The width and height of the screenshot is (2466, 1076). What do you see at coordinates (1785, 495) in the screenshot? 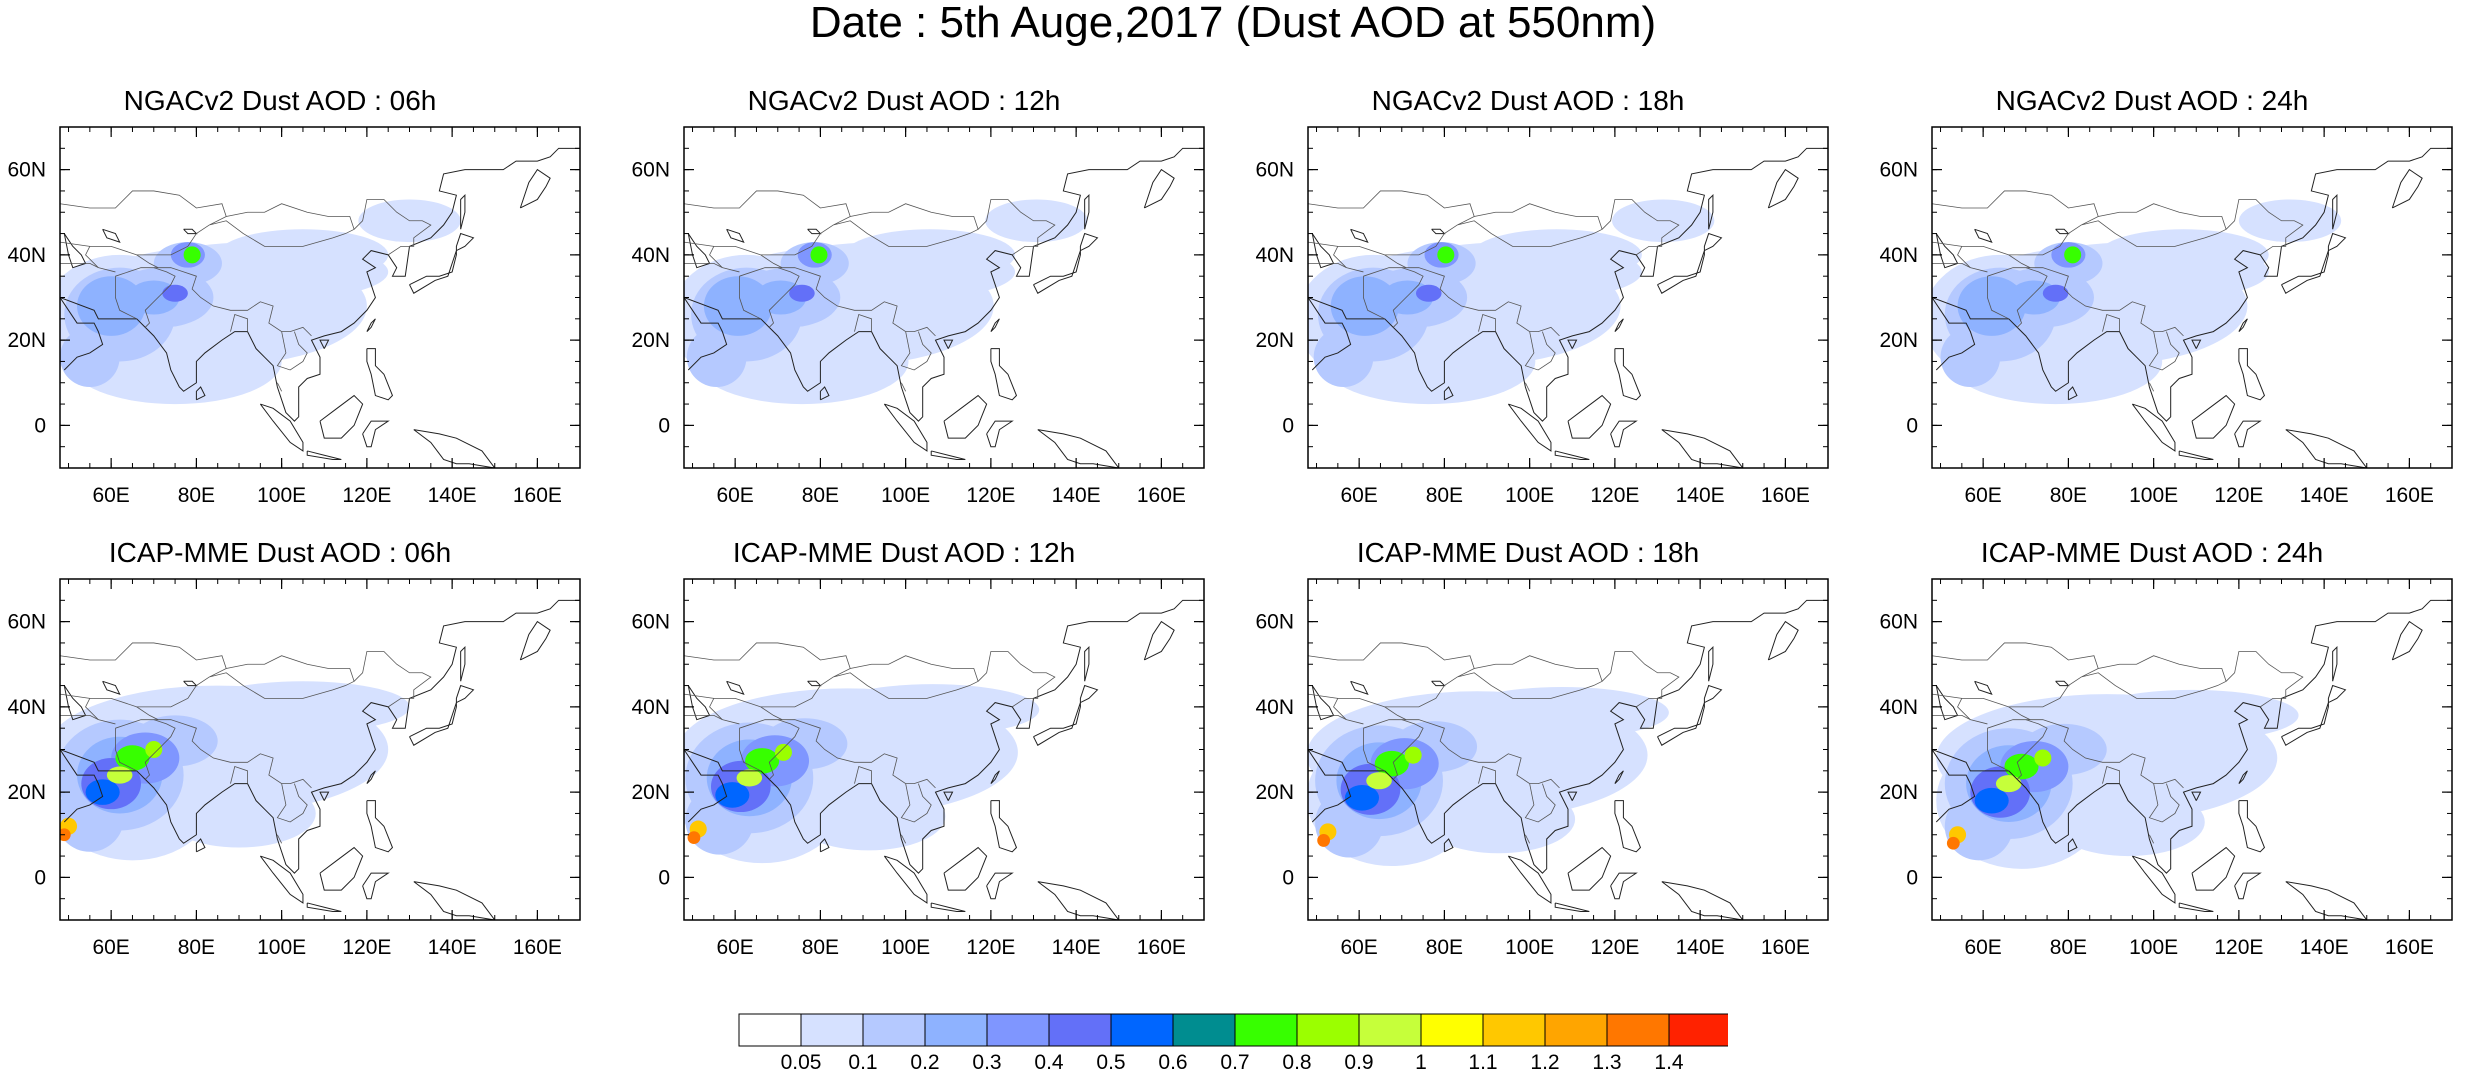
I see `x-tick-label: 160E` at bounding box center [1785, 495].